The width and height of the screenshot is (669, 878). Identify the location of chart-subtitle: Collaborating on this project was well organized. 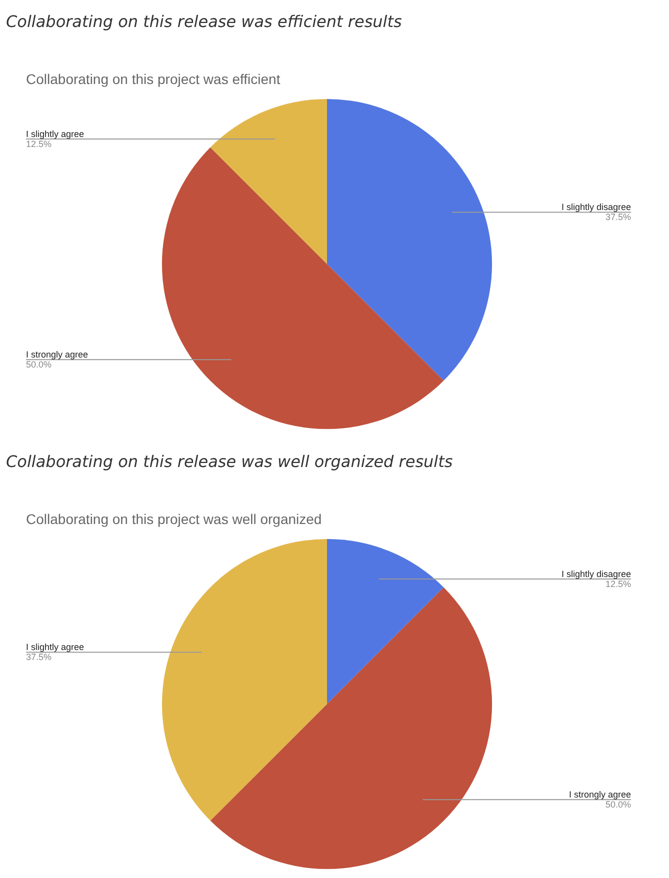
(174, 519).